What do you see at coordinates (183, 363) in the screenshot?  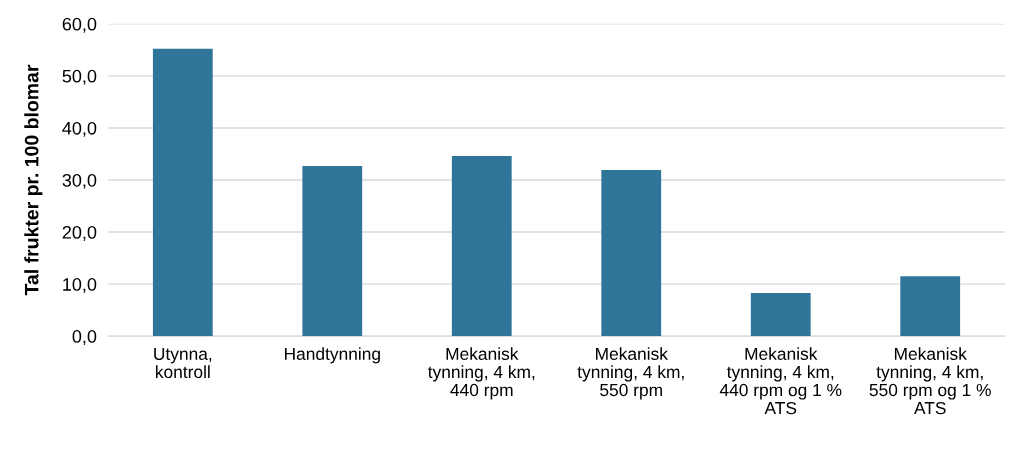 I see `x-tick-label: Utynna, kontroll` at bounding box center [183, 363].